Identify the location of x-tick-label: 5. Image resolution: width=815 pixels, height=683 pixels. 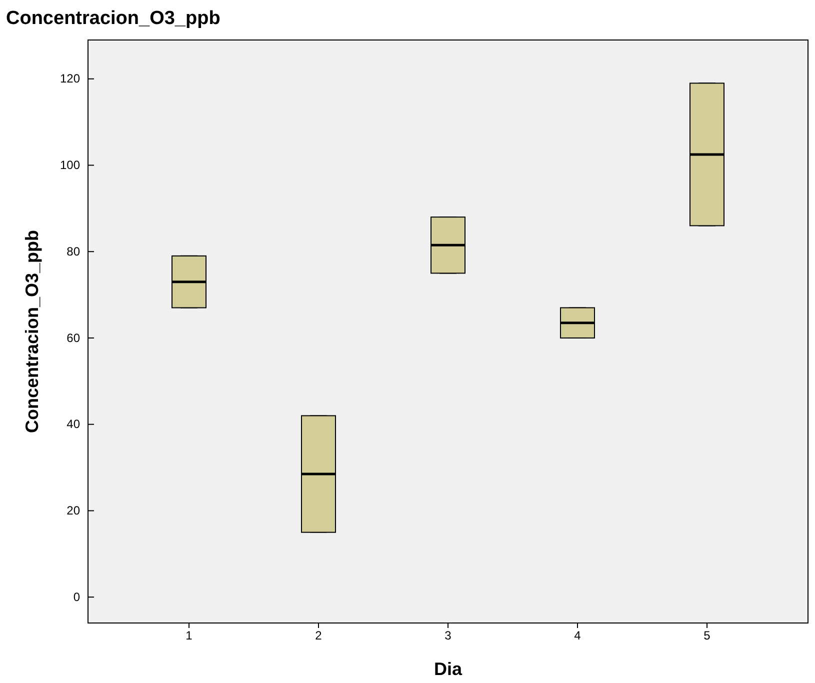
(707, 635).